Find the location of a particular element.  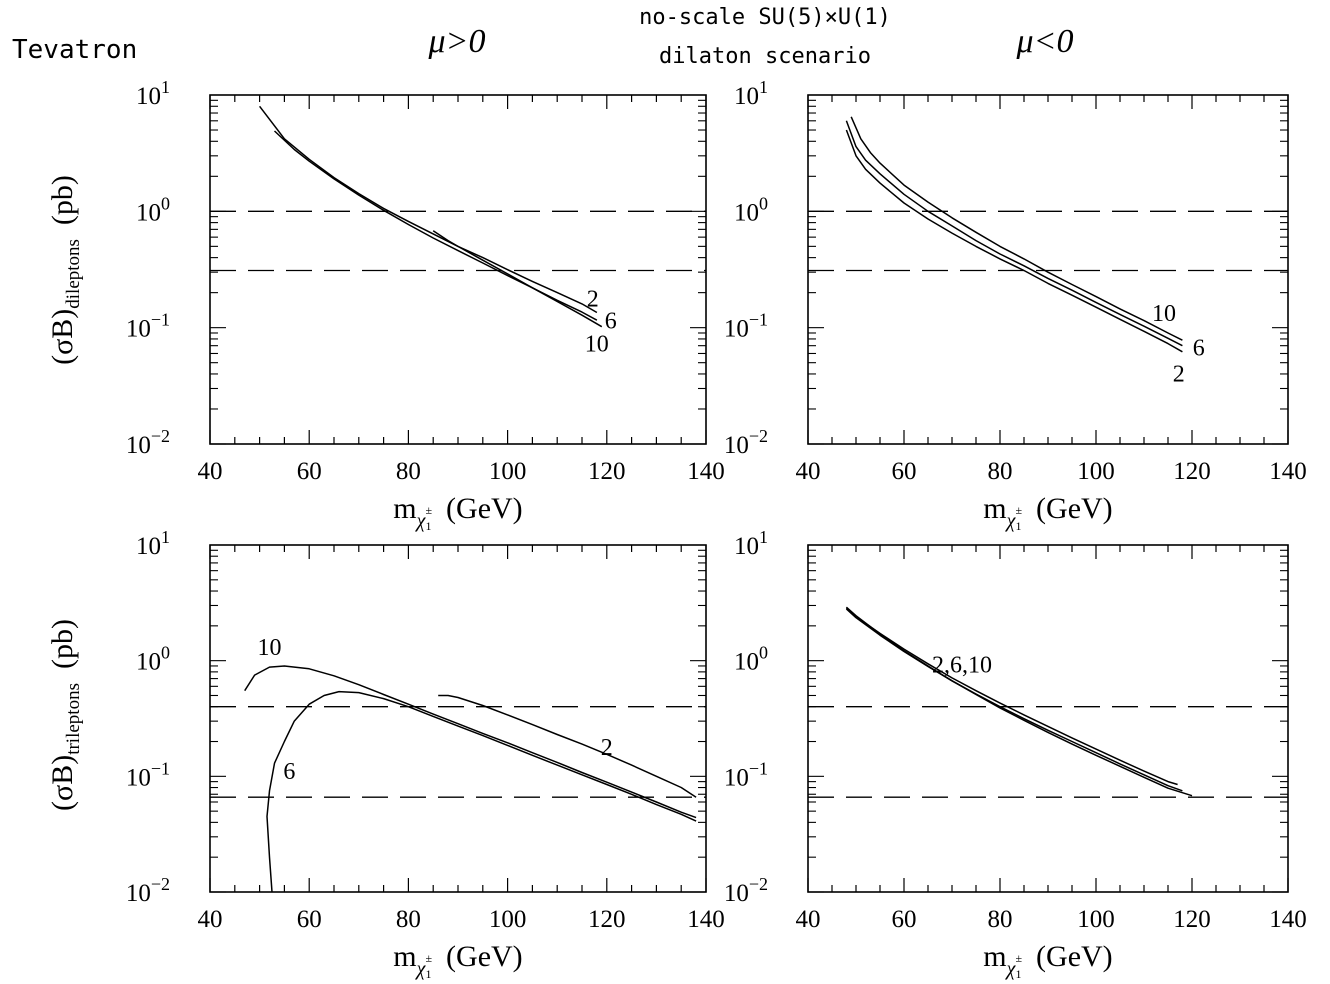

scenario-title-line2: dilaton scenario is located at coordinates (765, 56).